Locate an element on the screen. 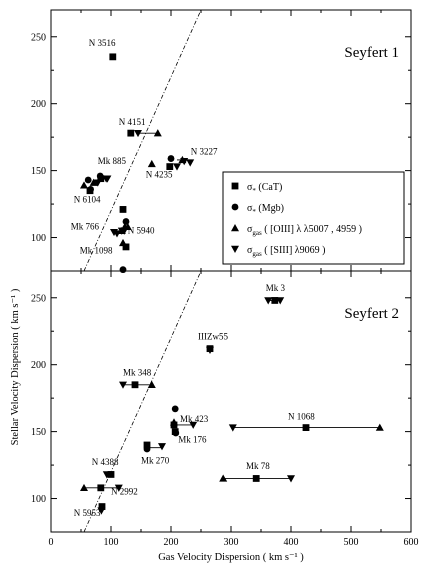 The height and width of the screenshot is (572, 436). object-label: IIIZw55 is located at coordinates (213, 336).